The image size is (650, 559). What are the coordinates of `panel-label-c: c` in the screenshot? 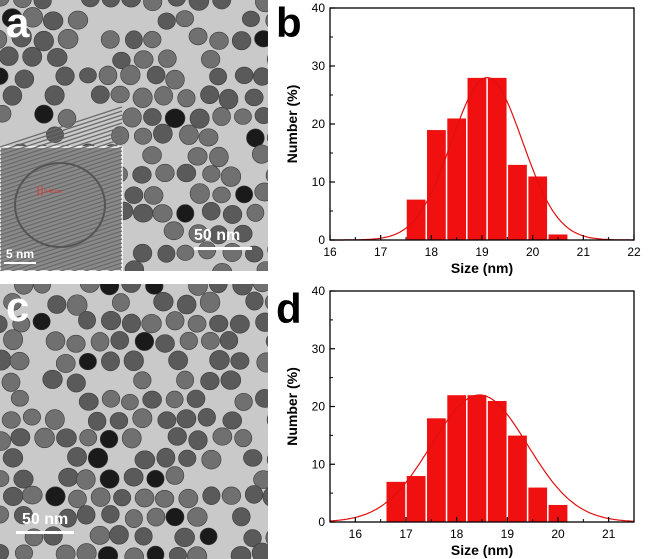 It's located at (18, 306).